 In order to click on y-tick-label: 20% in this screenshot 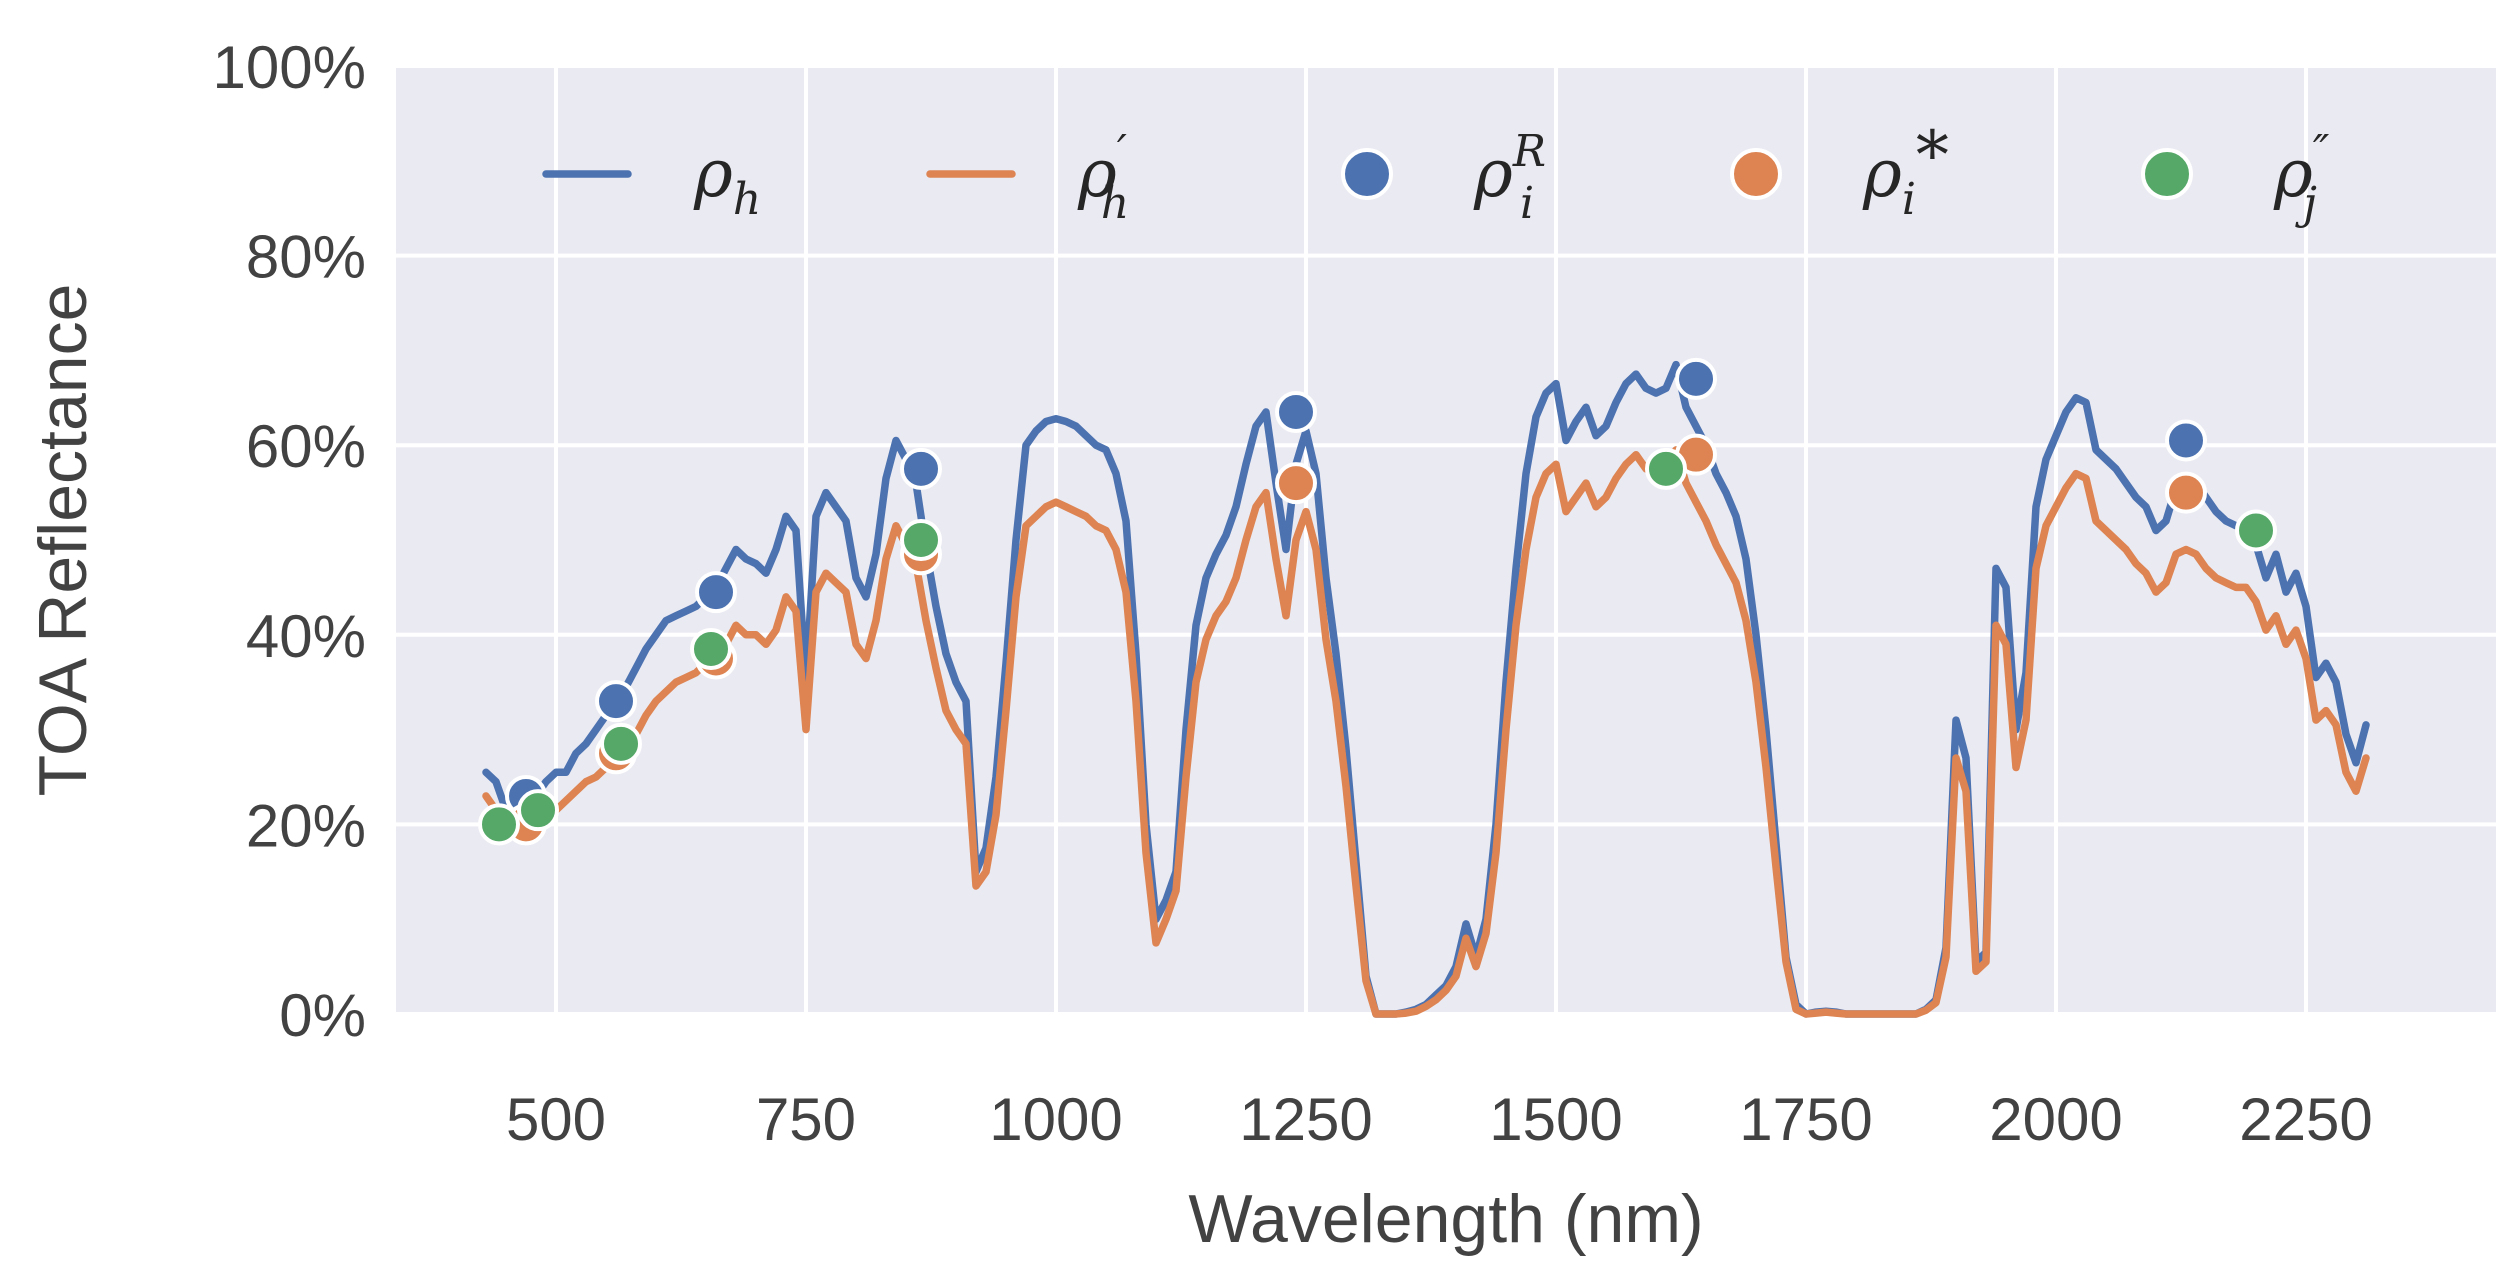, I will do `click(306, 825)`.